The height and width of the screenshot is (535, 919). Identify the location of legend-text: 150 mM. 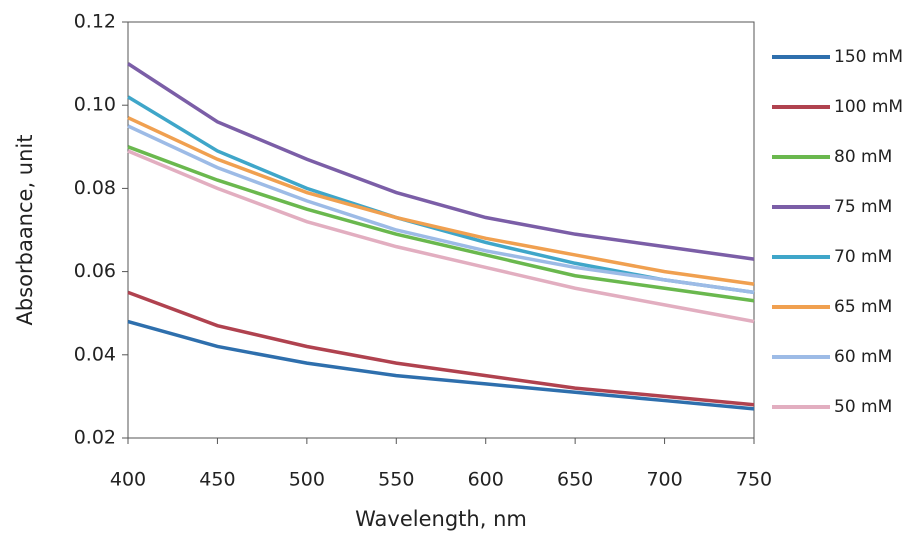
(868, 57).